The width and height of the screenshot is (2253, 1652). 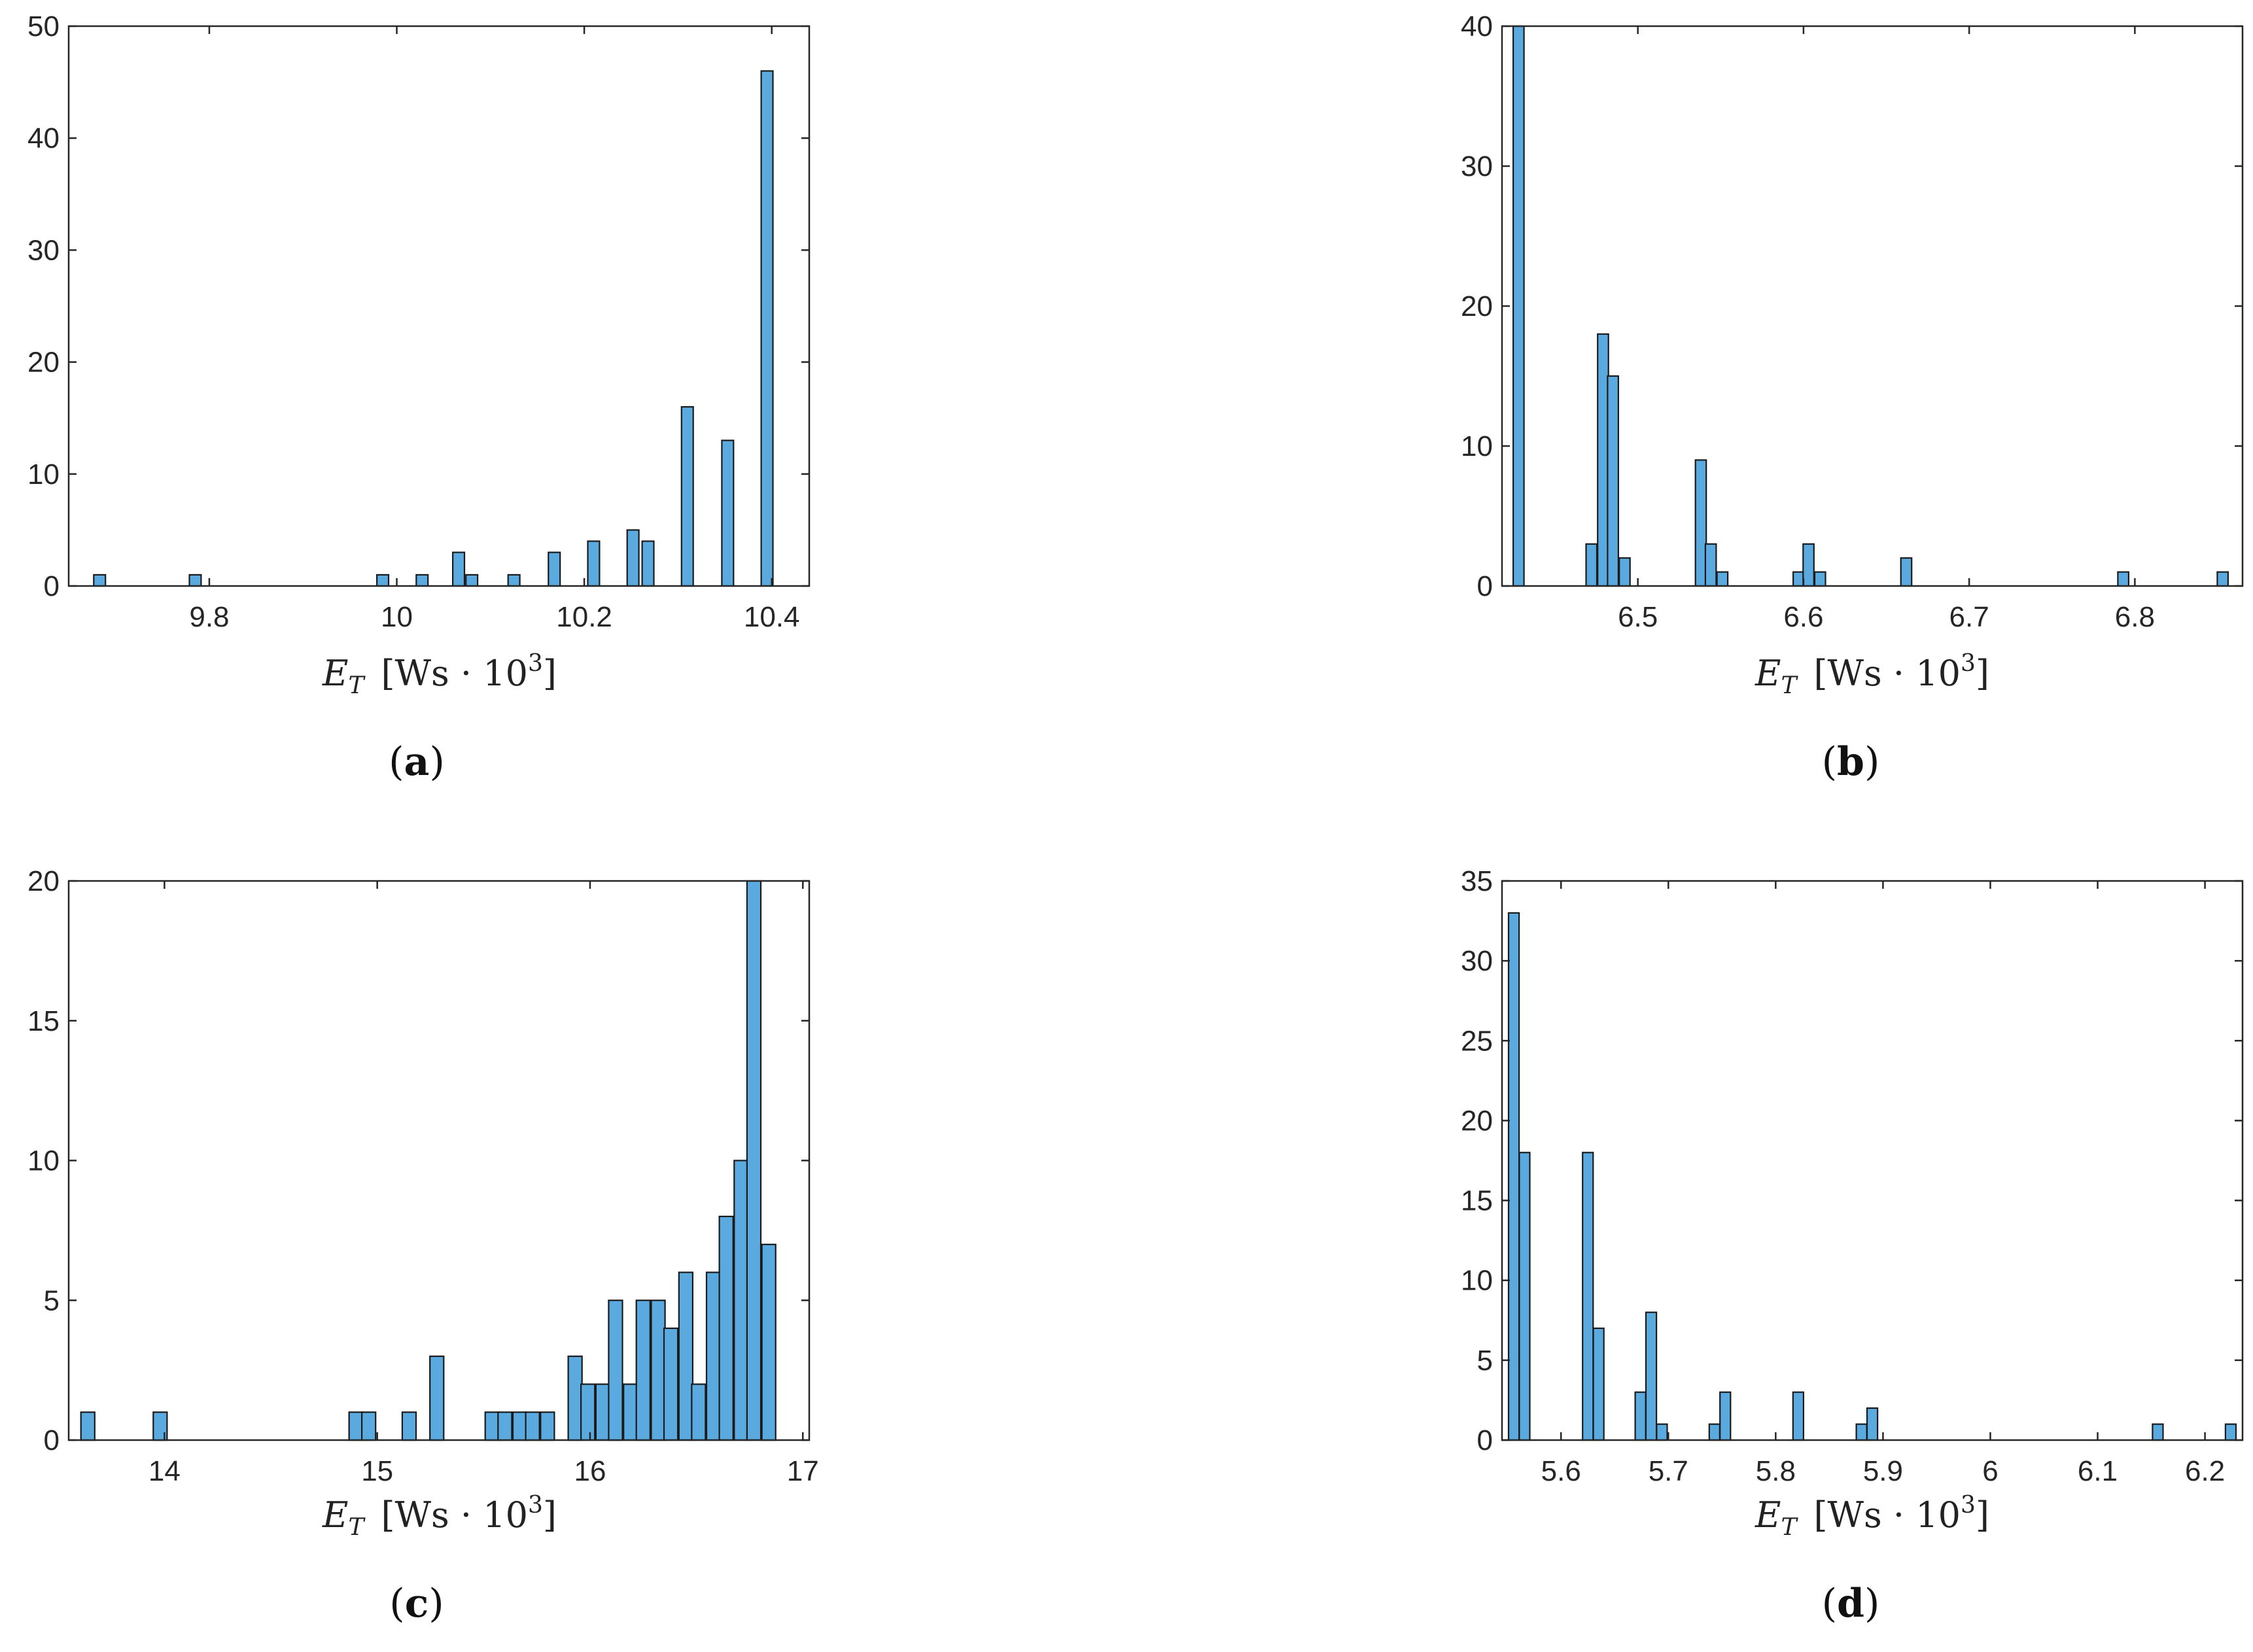 What do you see at coordinates (1990, 1471) in the screenshot?
I see `panel-d-xtick-label: 6` at bounding box center [1990, 1471].